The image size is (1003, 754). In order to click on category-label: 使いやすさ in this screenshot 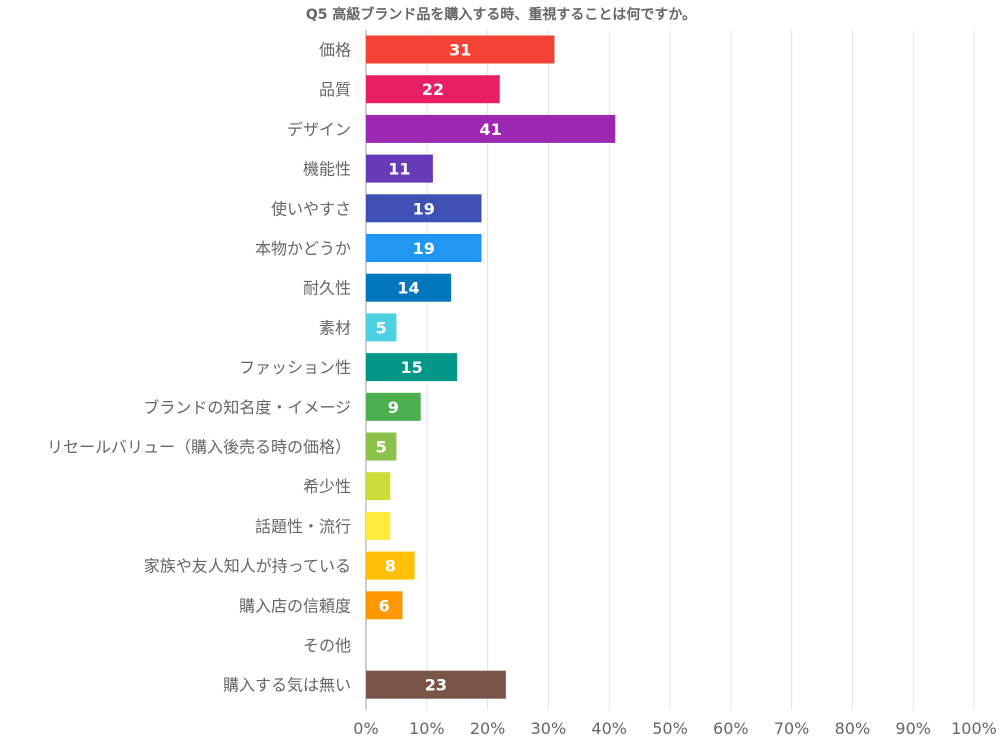, I will do `click(311, 208)`.